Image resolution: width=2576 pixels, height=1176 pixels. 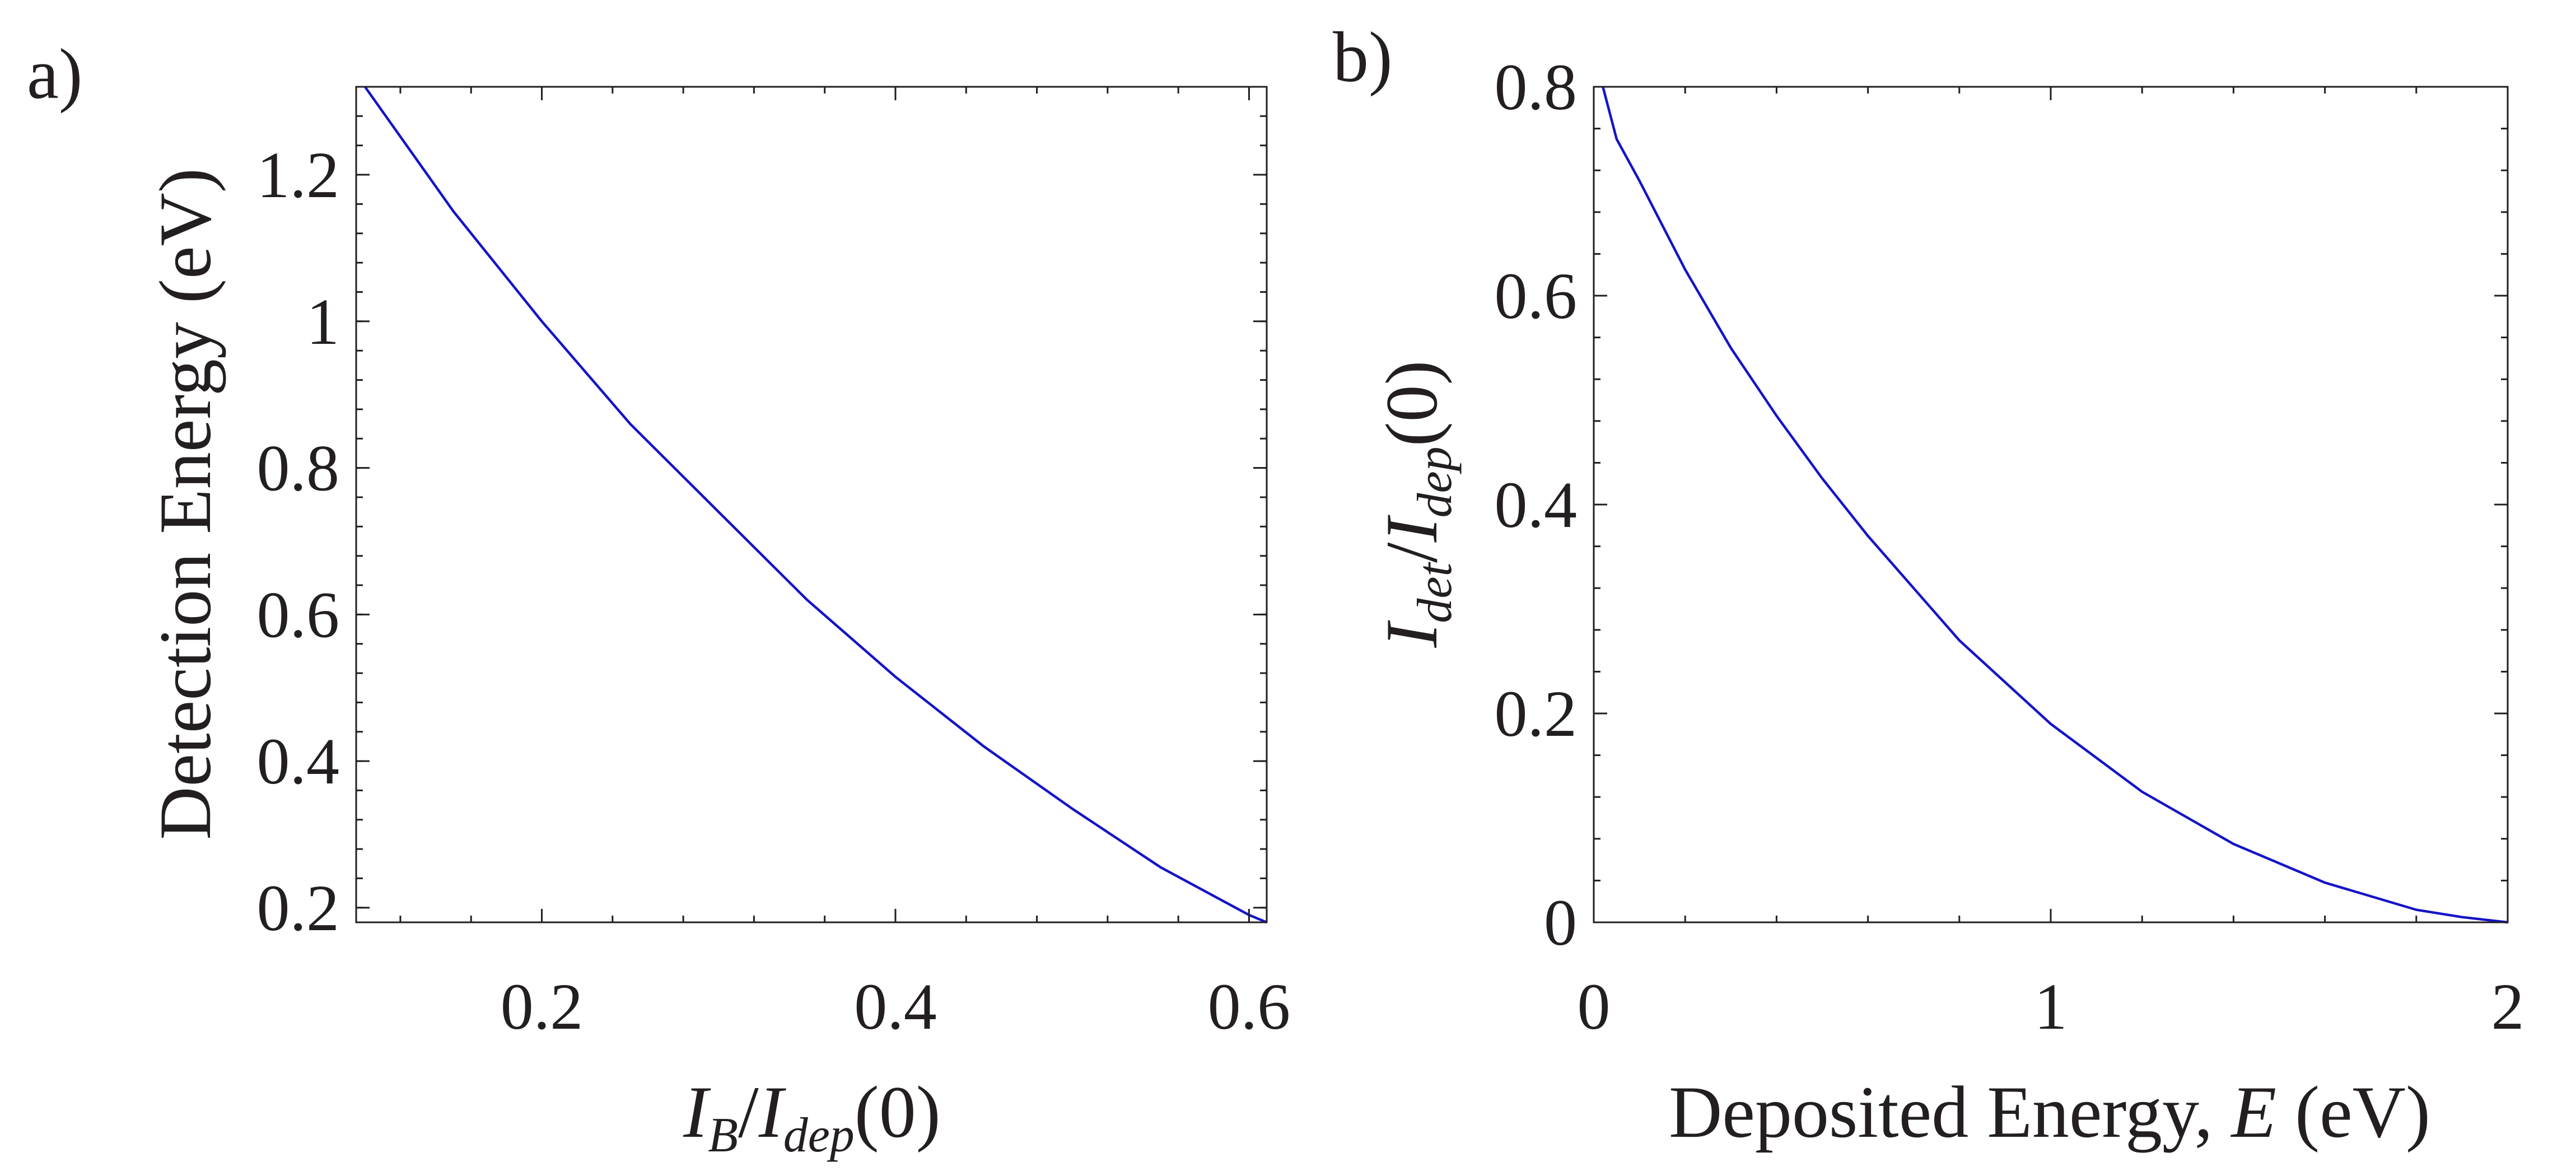 What do you see at coordinates (2050, 1112) in the screenshot?
I see `panel-b-x-axis-title: Deposited Energy, E (eV)` at bounding box center [2050, 1112].